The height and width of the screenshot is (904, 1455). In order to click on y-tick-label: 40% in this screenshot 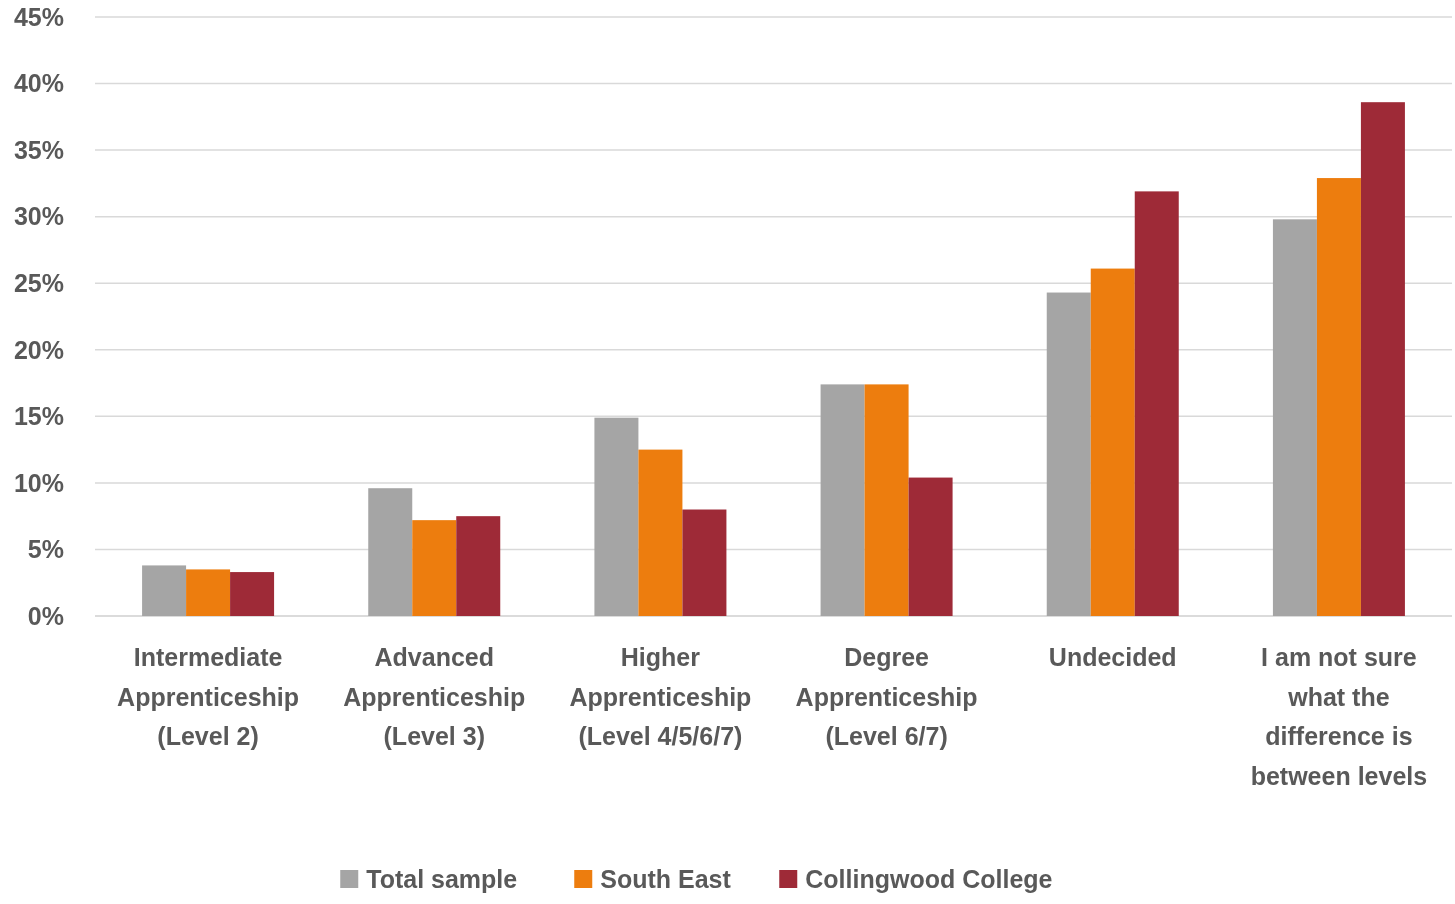, I will do `click(38, 83)`.